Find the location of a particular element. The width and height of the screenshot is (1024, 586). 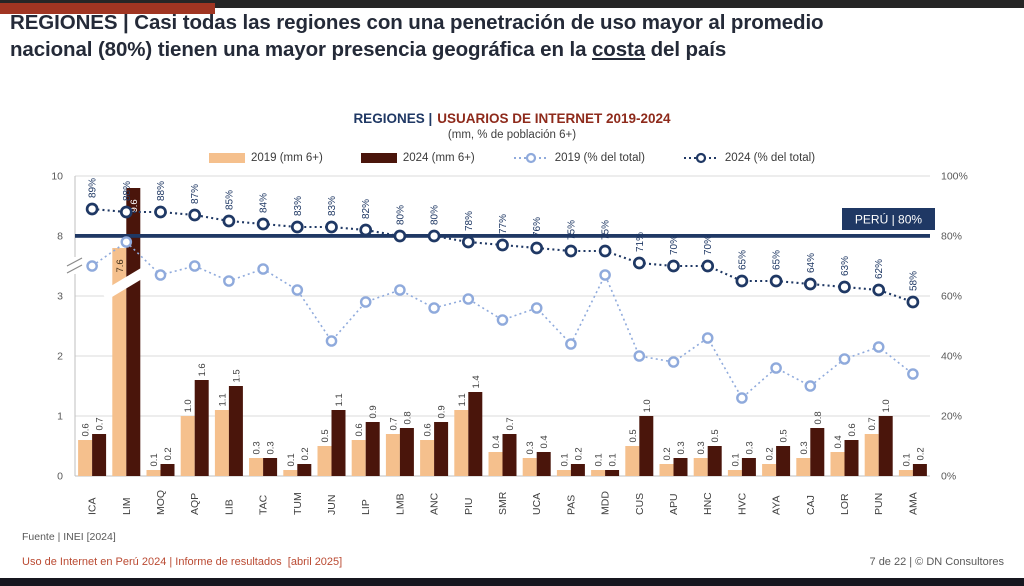

pct-value-label: 85% is located at coordinates (229, 200).